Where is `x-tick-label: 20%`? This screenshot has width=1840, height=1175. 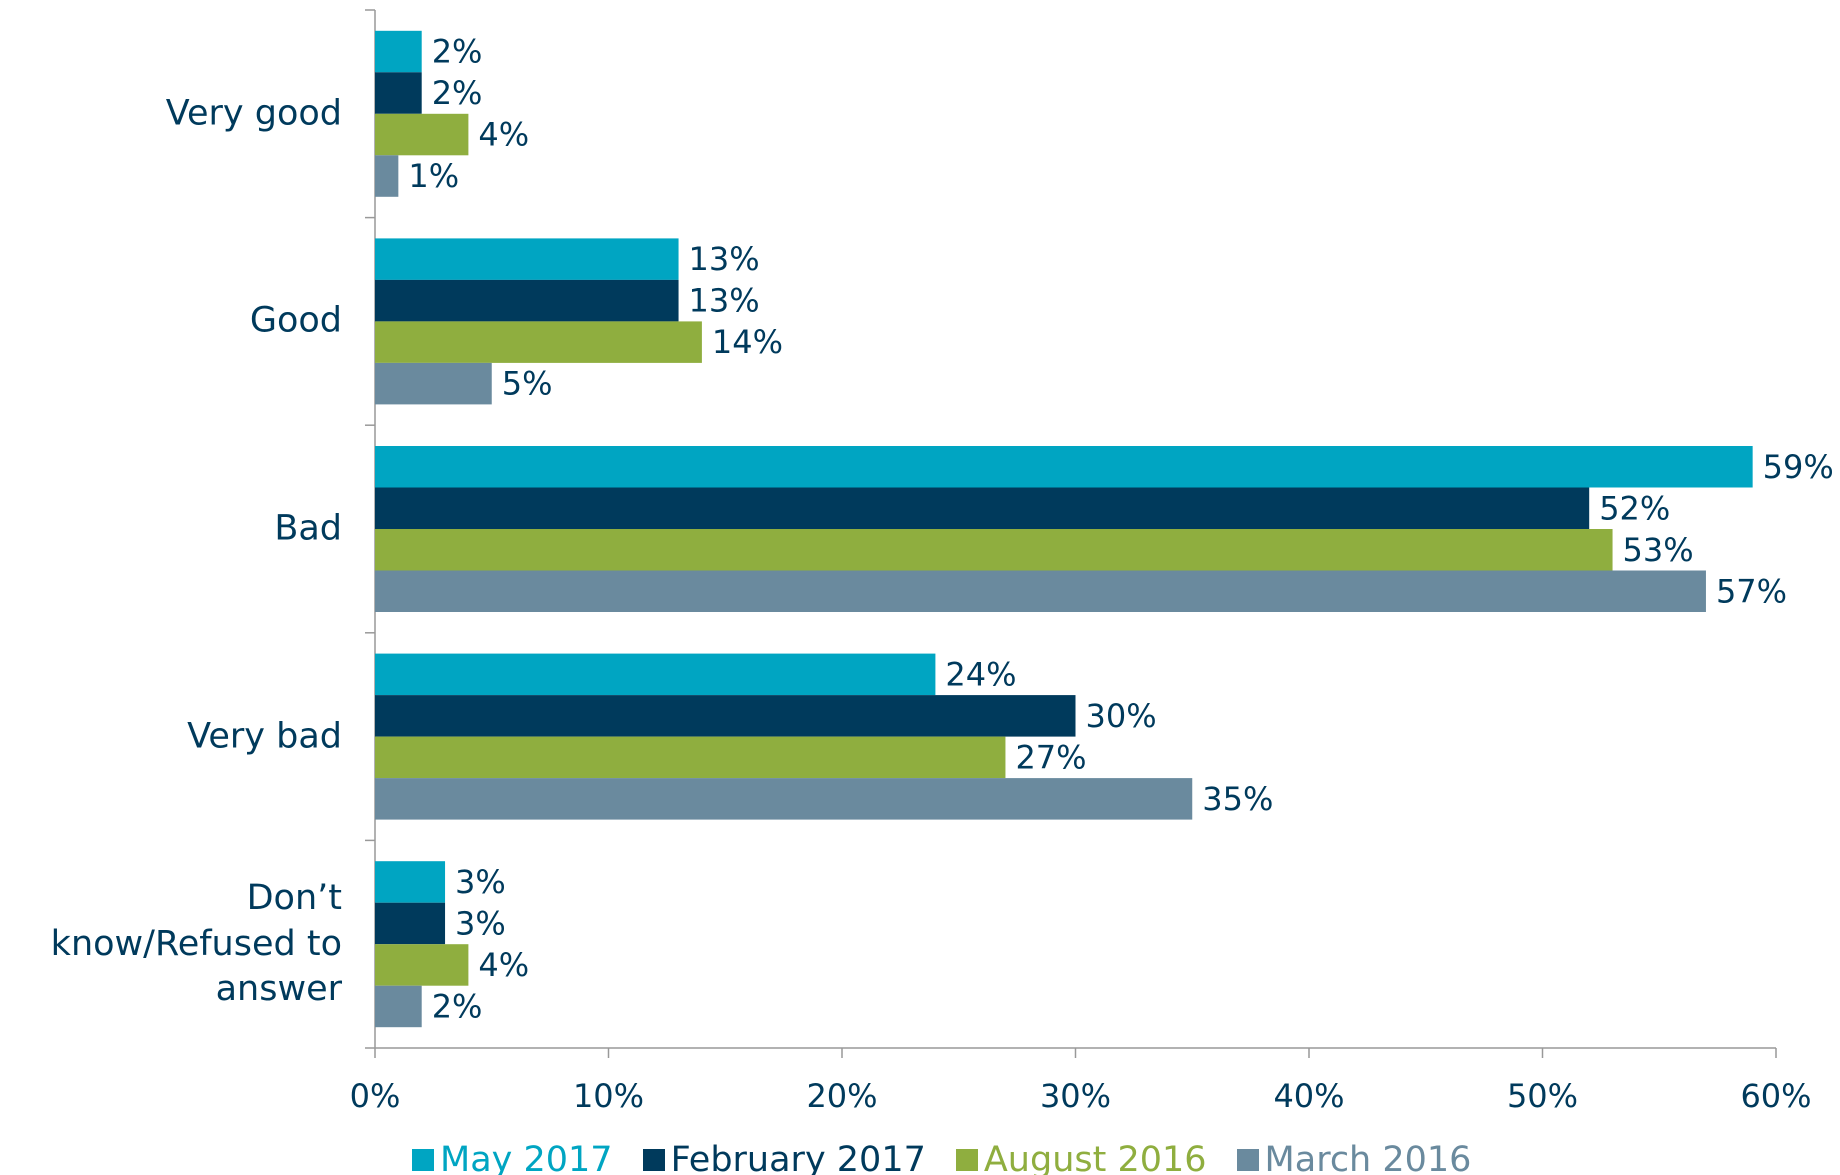
x-tick-label: 20% is located at coordinates (841, 1096).